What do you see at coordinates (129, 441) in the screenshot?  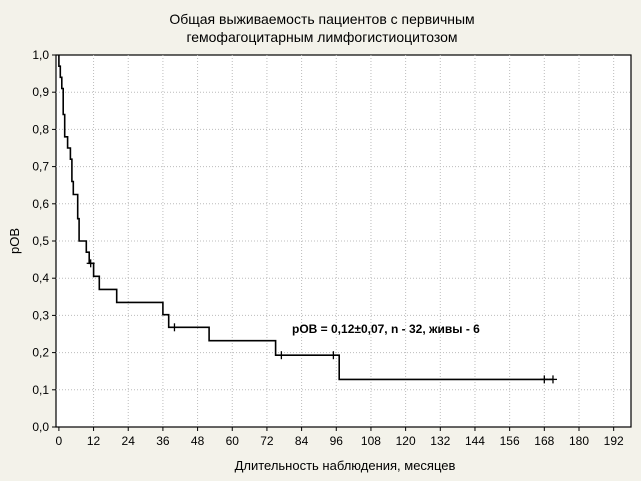 I see `x-tick-label: 24` at bounding box center [129, 441].